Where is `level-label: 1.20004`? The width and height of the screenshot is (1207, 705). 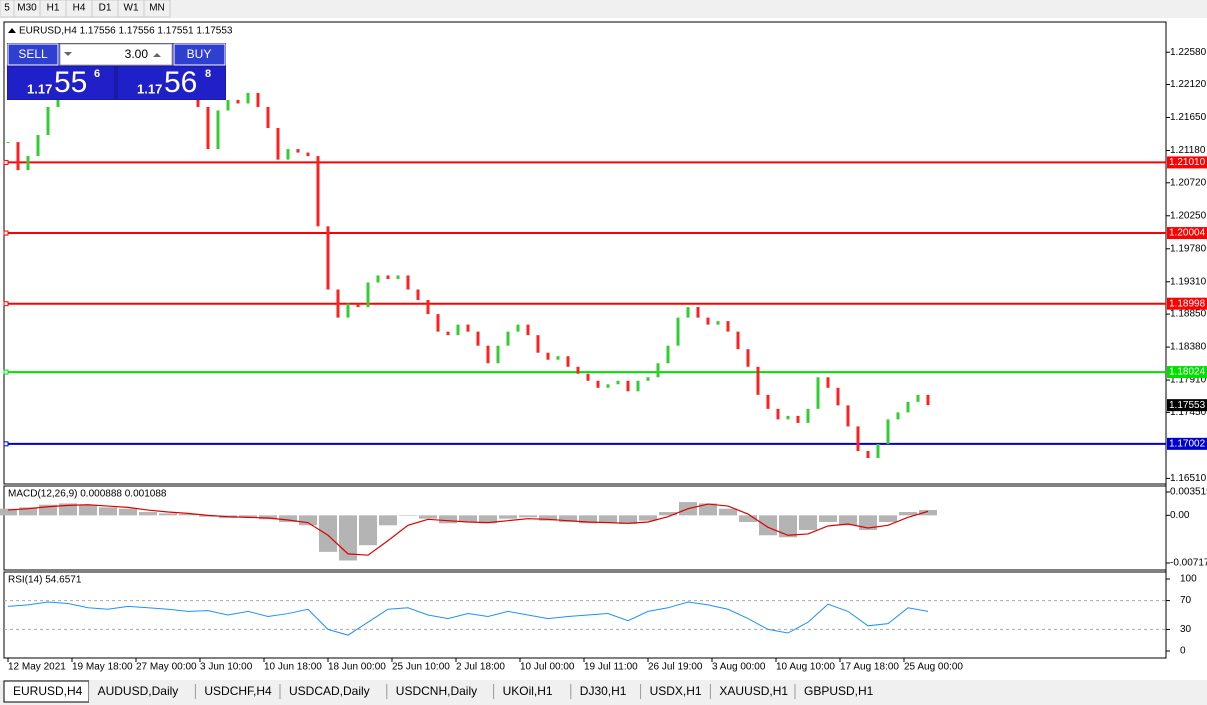
level-label: 1.20004 is located at coordinates (1187, 233).